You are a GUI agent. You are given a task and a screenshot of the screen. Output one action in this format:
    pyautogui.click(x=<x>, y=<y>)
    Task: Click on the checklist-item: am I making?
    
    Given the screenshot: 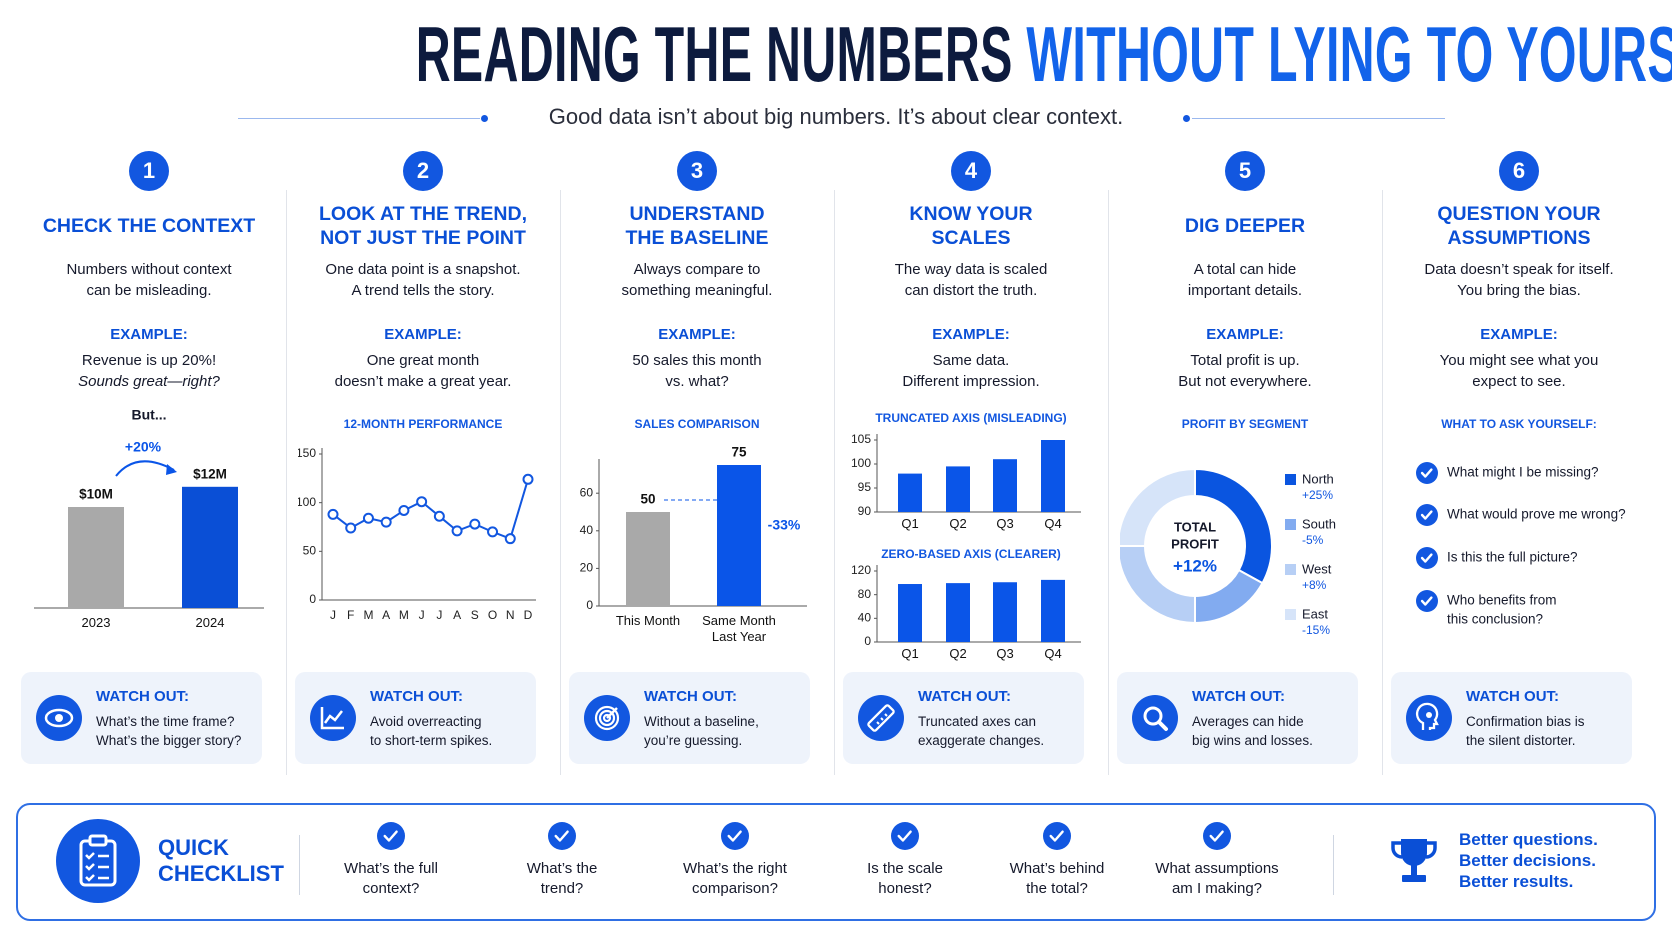 What is the action you would take?
    pyautogui.click(x=1217, y=888)
    